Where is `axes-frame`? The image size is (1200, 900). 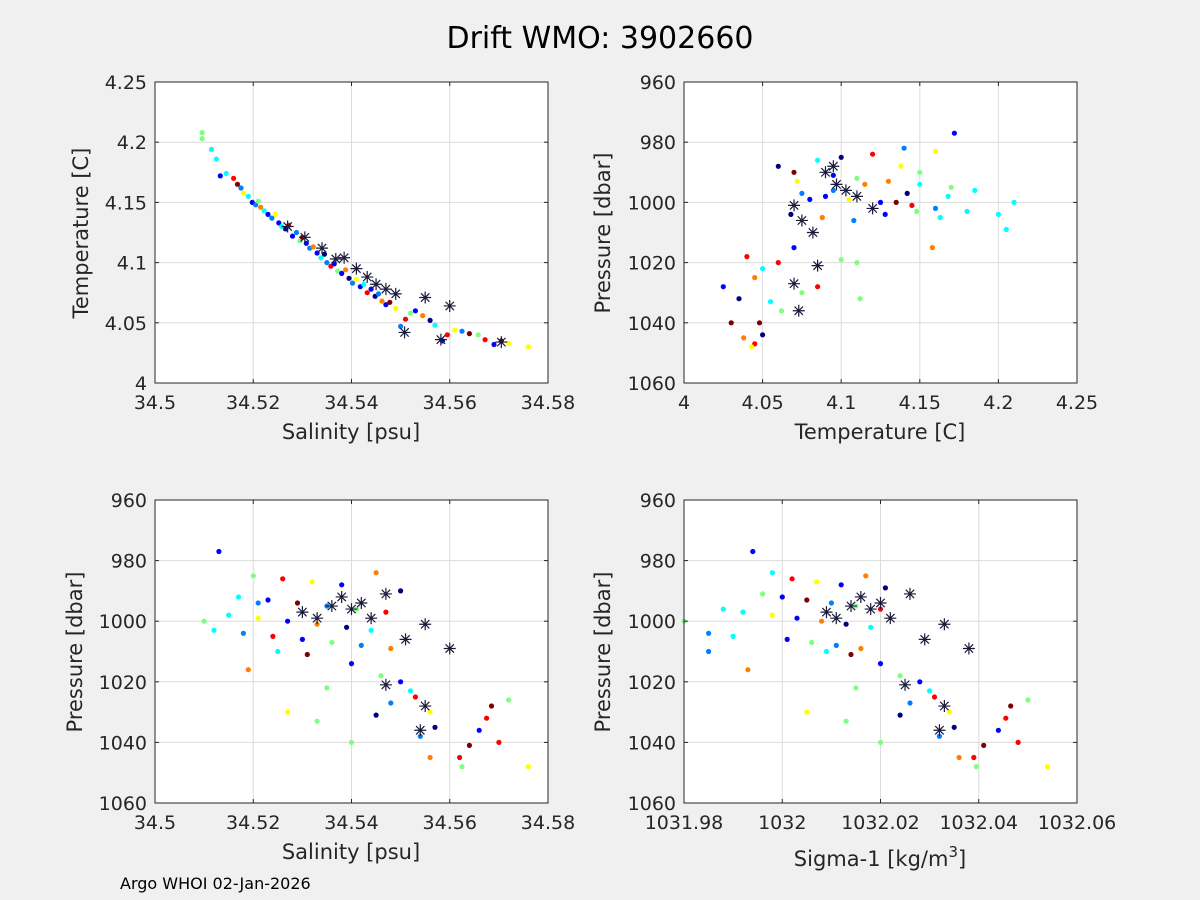 axes-frame is located at coordinates (880, 232).